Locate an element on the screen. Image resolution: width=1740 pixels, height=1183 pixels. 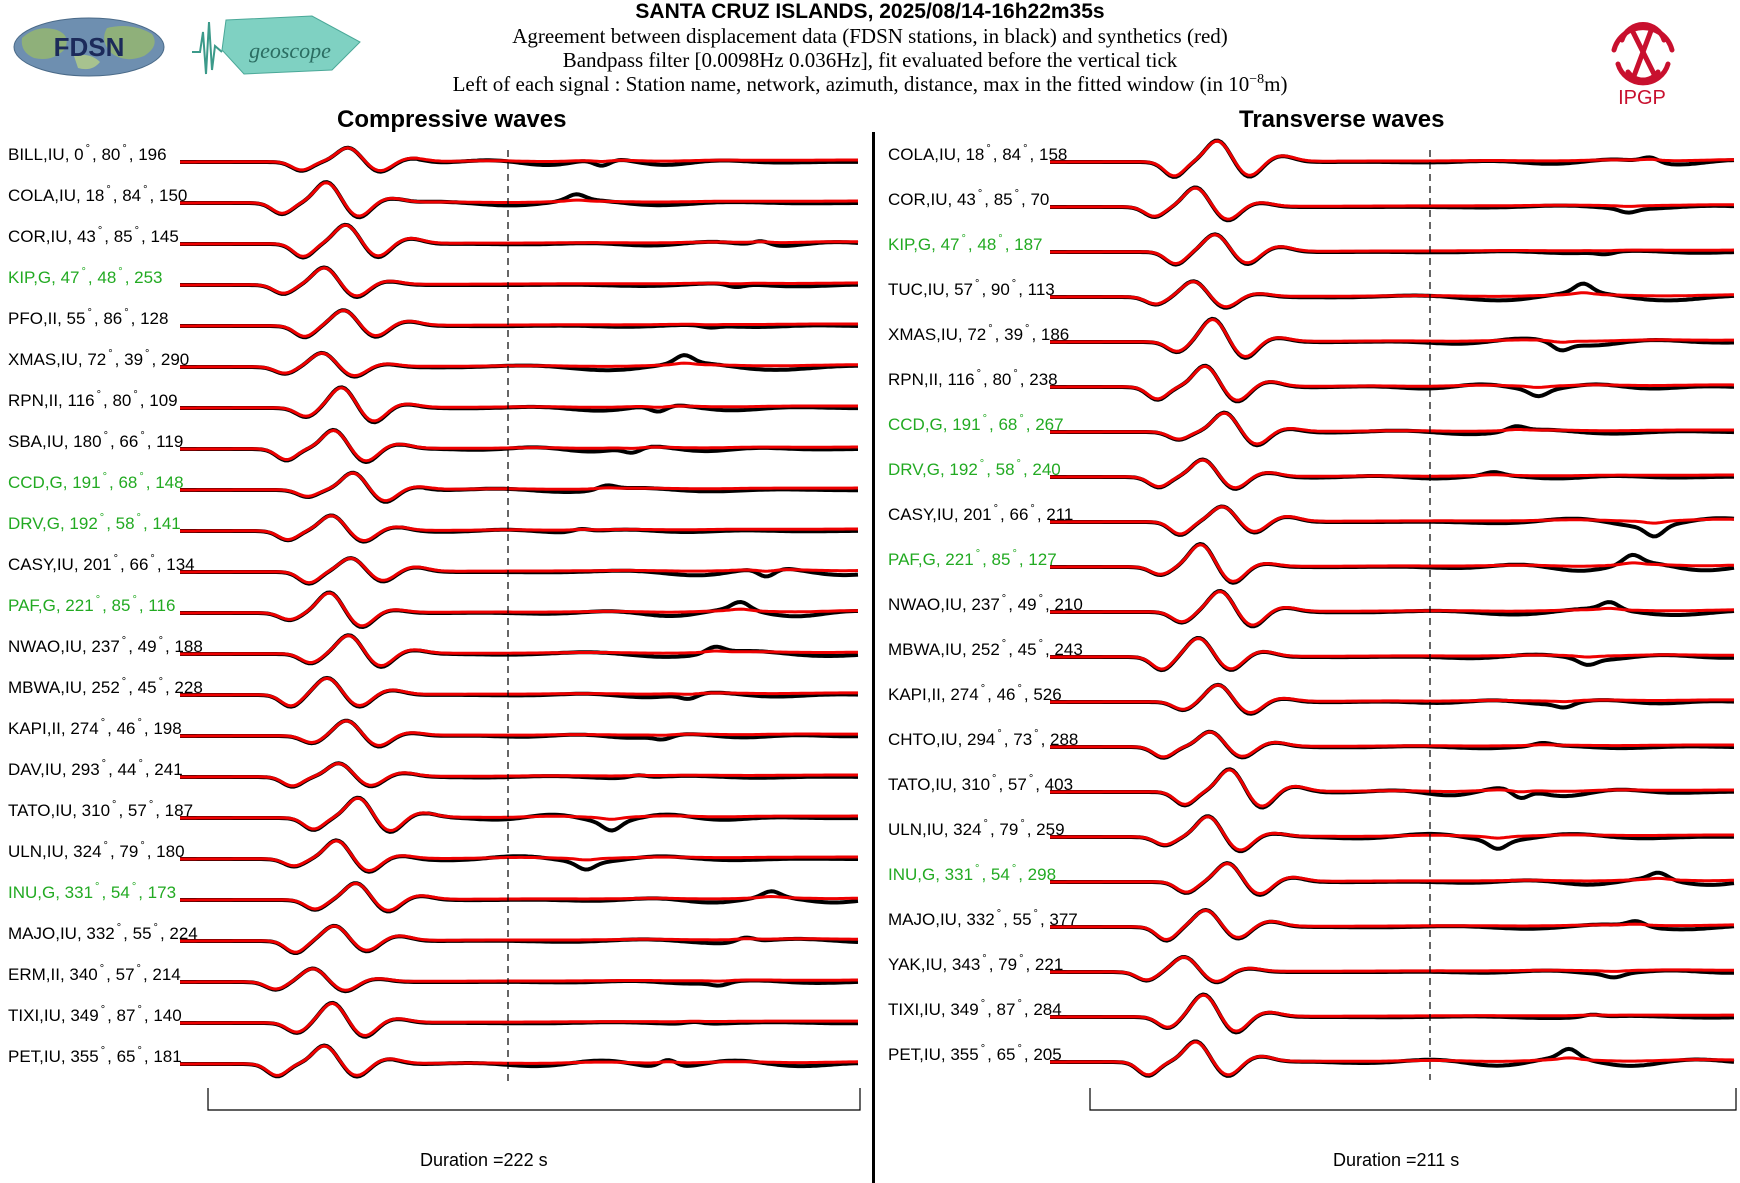
trace-synthetic-sba is located at coordinates (519, 445).